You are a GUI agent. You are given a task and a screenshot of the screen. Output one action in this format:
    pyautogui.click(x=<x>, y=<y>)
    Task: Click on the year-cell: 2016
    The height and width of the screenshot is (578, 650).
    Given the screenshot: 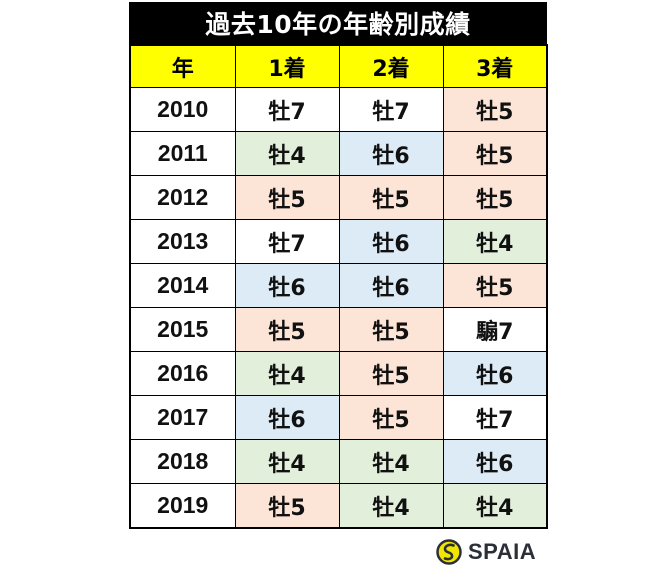 What is the action you would take?
    pyautogui.click(x=182, y=373)
    